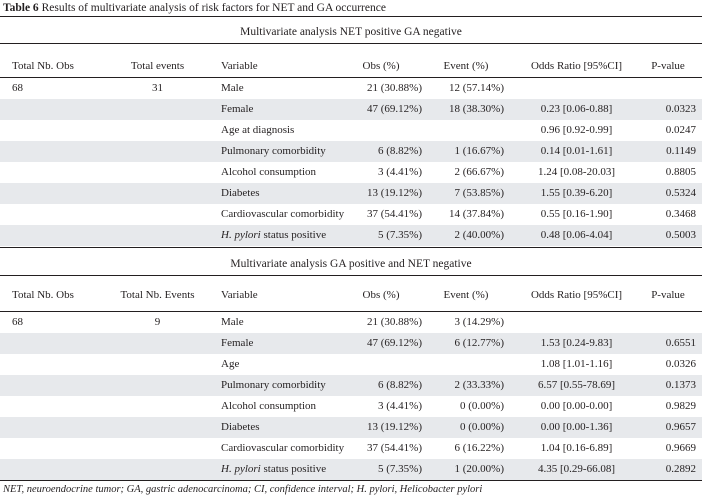  Describe the element at coordinates (576, 235) in the screenshot. I see `cell-odds-ratio: 0.48 [0.06-4.04]` at that location.